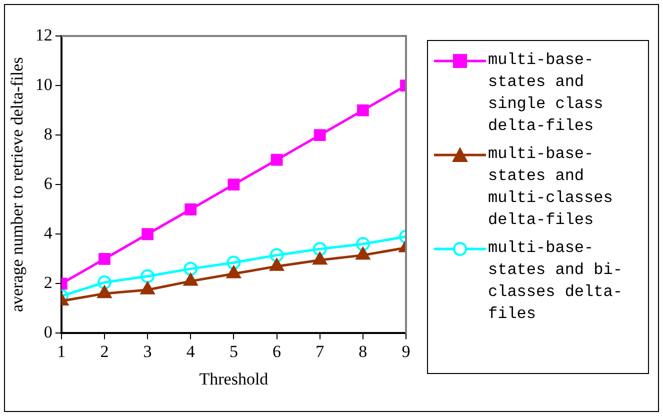  What do you see at coordinates (43, 84) in the screenshot?
I see `y-tick-label: 10` at bounding box center [43, 84].